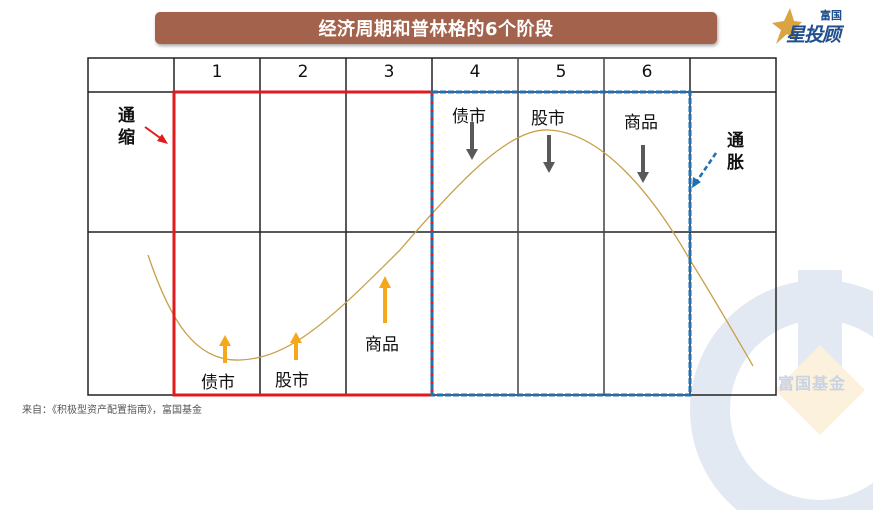 This screenshot has width=873, height=510. I want to click on brand-logo: 富国 星投顾, so click(820, 25).